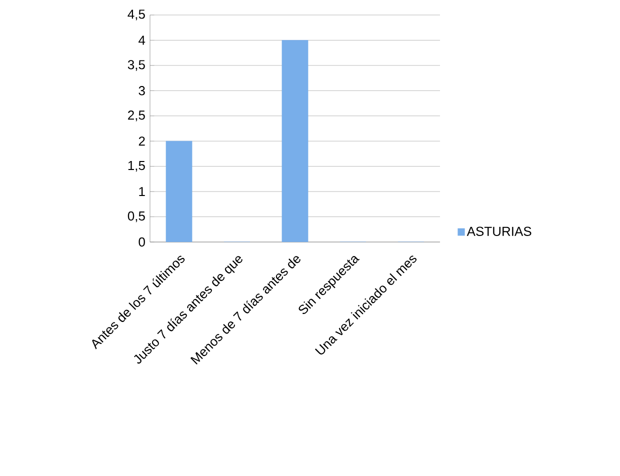 The width and height of the screenshot is (620, 476). Describe the element at coordinates (136, 166) in the screenshot. I see `y-tick-label: 1,5` at that location.